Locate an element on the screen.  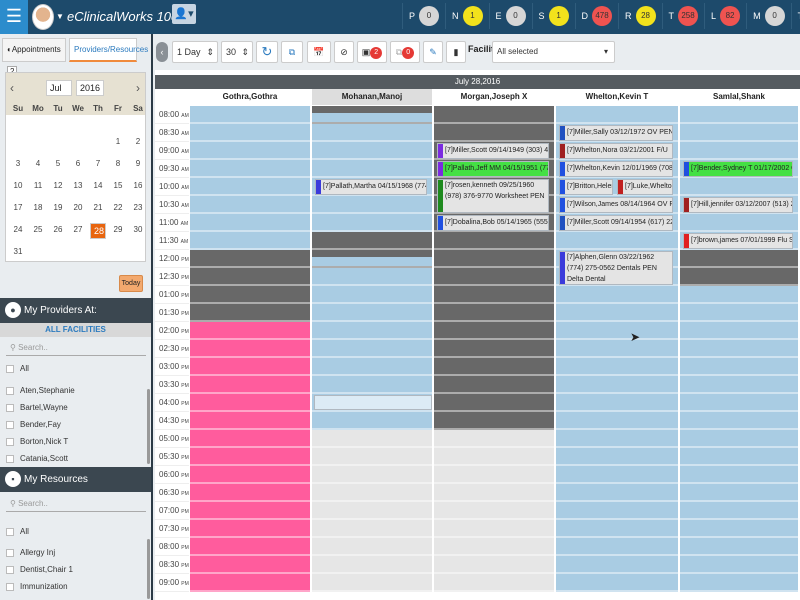
next-month-icon: › is located at coordinates (138, 88).